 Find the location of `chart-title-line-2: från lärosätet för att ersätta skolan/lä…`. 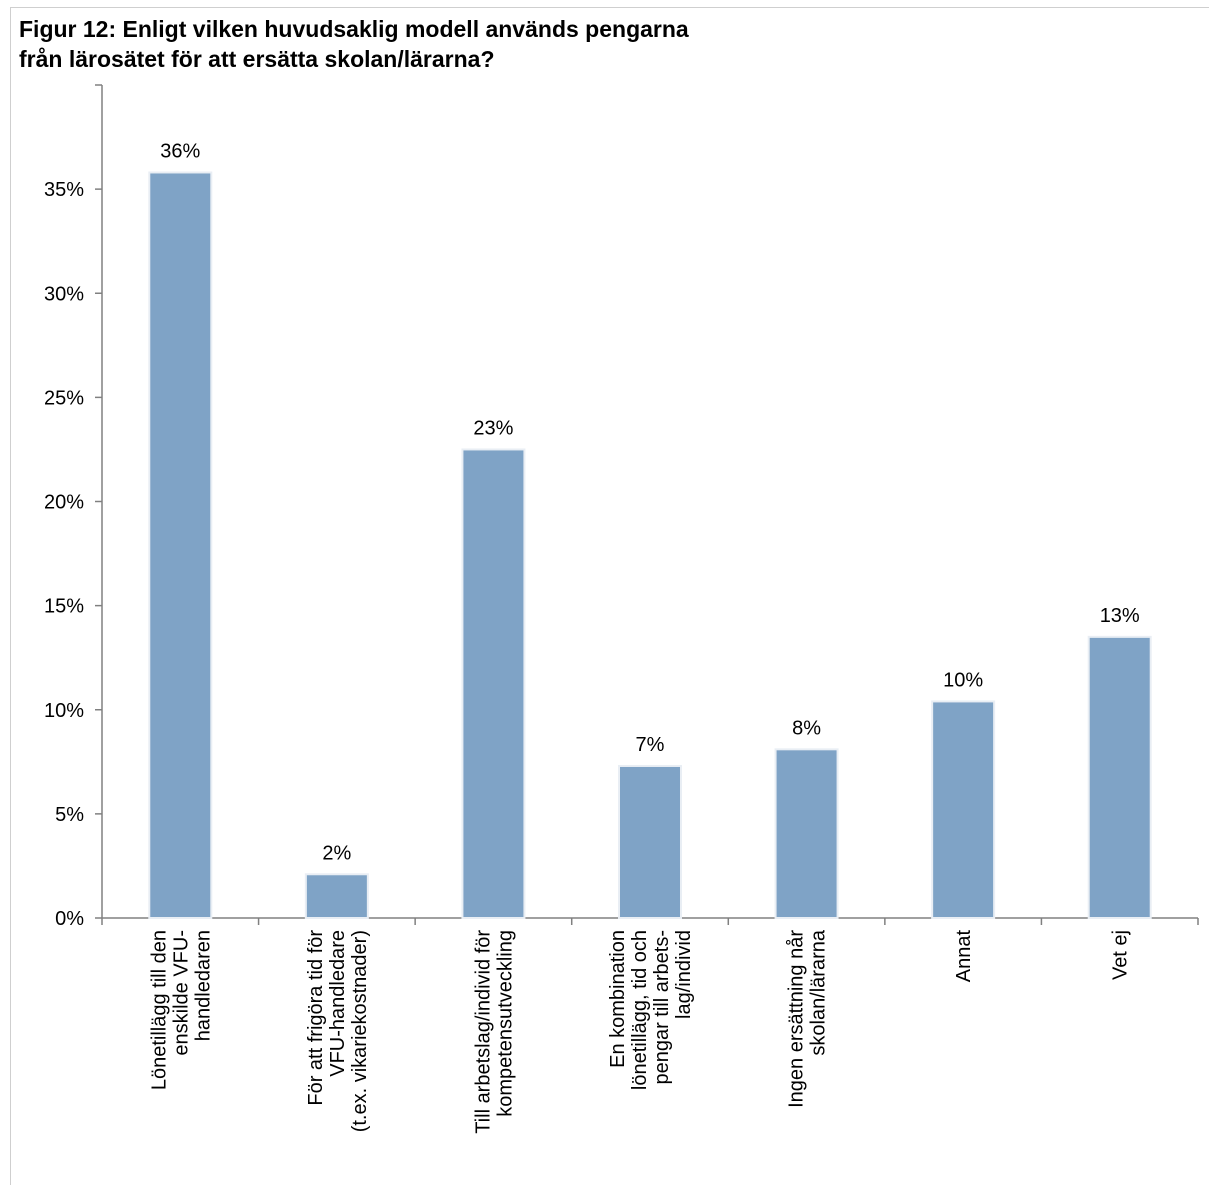

chart-title-line-2: från lärosätet för att ersätta skolan/lä… is located at coordinates (257, 59).